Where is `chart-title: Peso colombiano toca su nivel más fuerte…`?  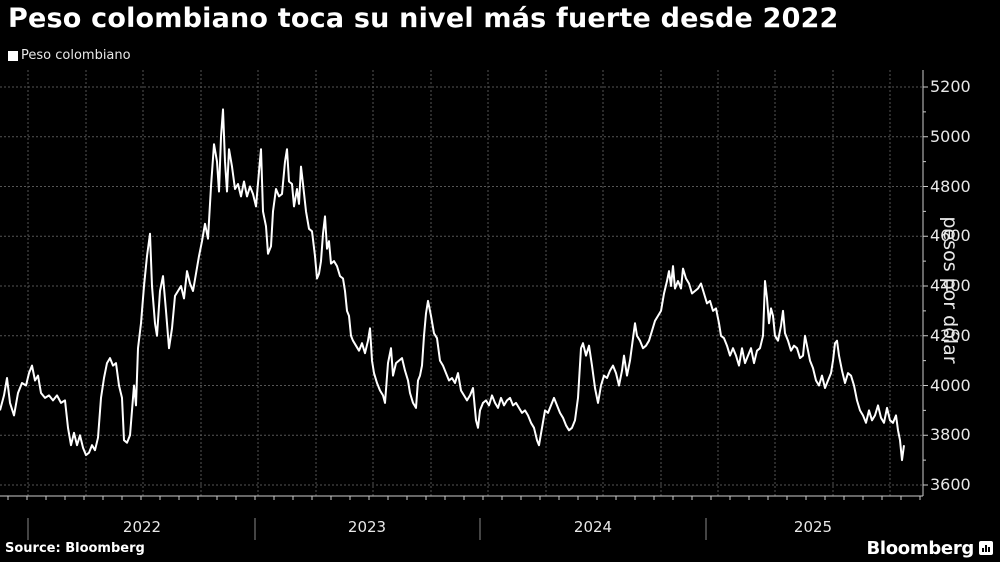
chart-title: Peso colombiano toca su nivel más fuerte… is located at coordinates (423, 18).